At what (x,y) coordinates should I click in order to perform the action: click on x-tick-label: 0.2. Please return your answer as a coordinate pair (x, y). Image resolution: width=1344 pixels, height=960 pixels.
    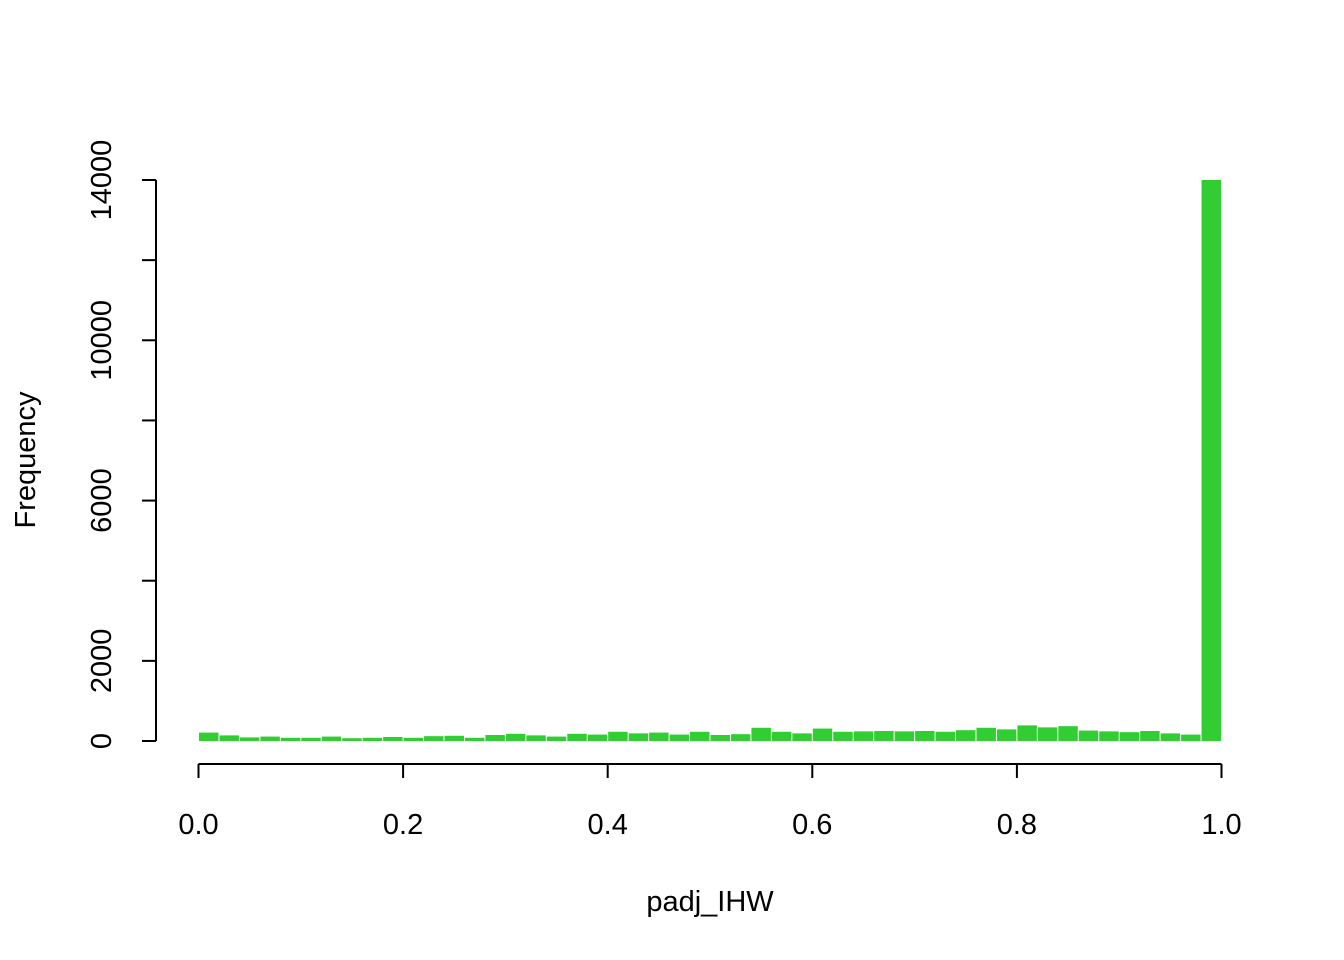
    Looking at the image, I should click on (403, 825).